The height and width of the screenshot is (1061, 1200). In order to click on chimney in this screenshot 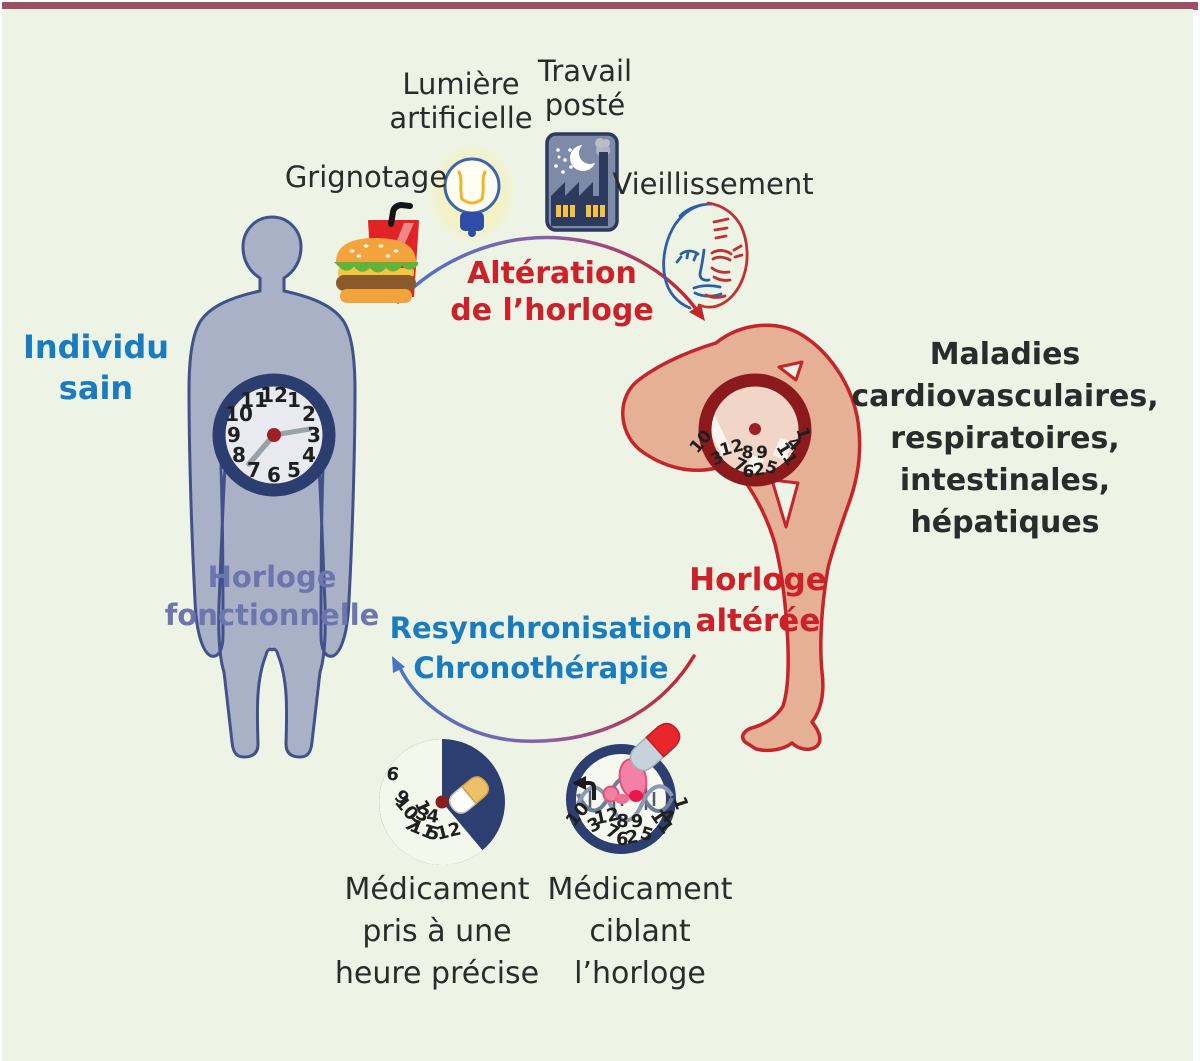, I will do `click(603, 177)`.